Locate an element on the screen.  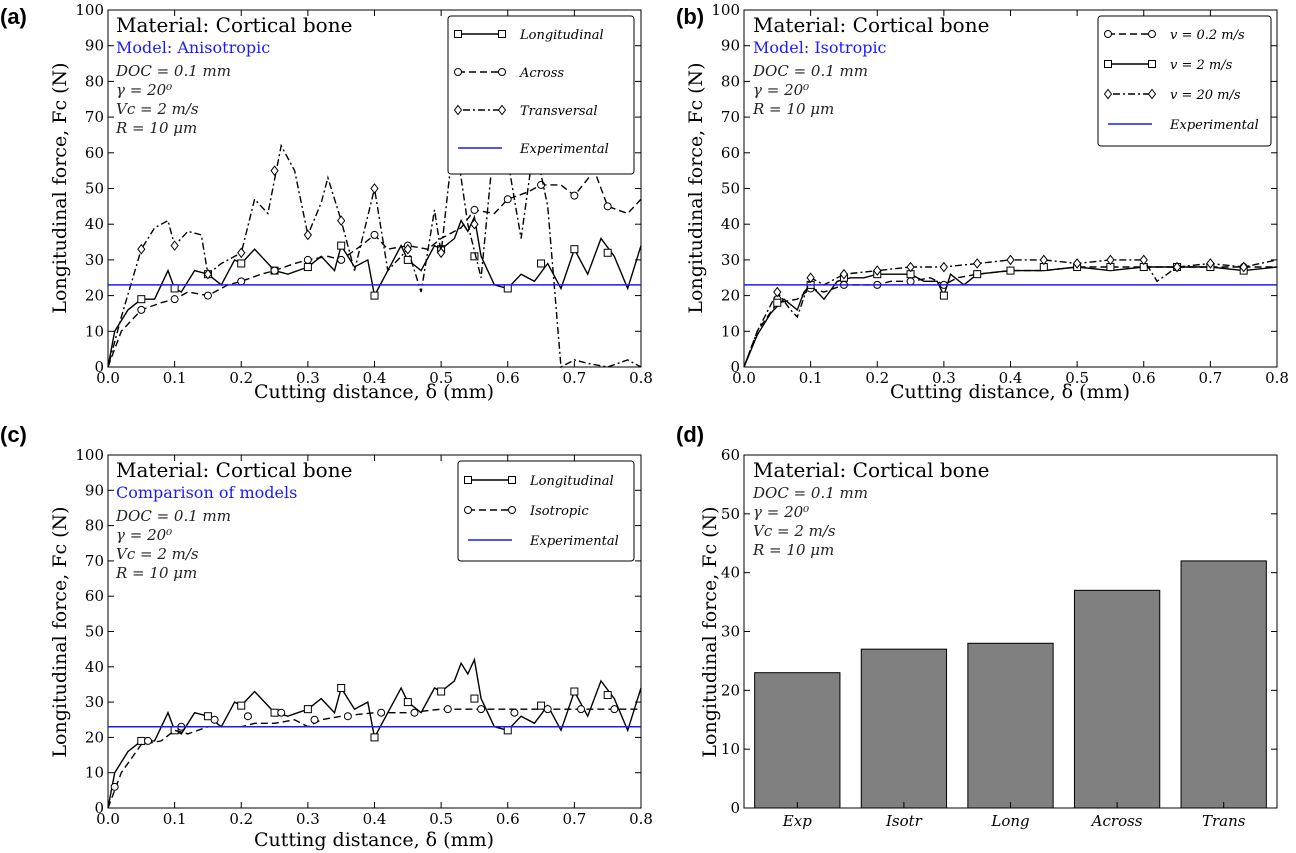
b-x-tick-label: 0.6 is located at coordinates (1144, 378).